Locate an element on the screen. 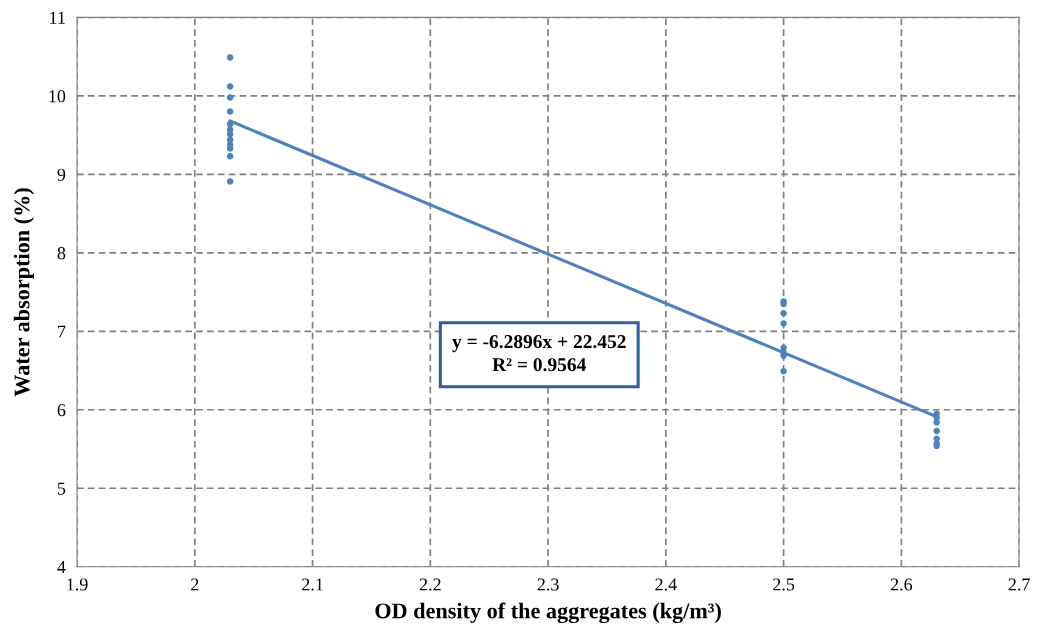  y-tick-label: 5 is located at coordinates (61, 488).